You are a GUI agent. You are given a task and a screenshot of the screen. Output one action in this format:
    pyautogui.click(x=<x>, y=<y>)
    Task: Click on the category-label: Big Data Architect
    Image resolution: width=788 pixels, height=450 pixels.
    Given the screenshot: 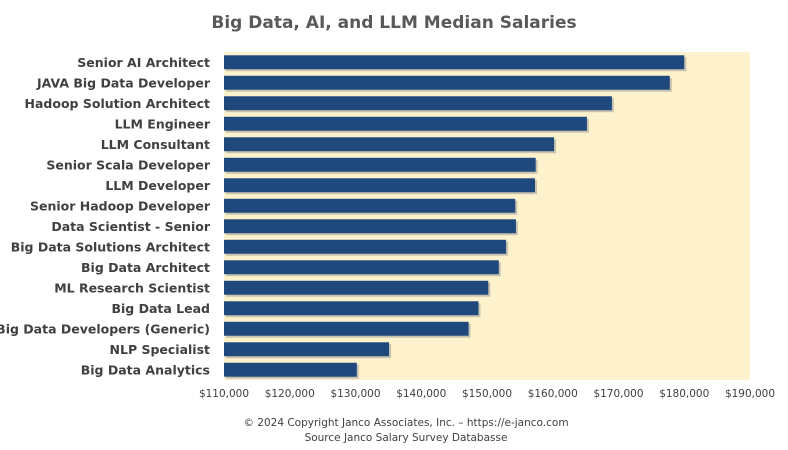 What is the action you would take?
    pyautogui.click(x=145, y=267)
    